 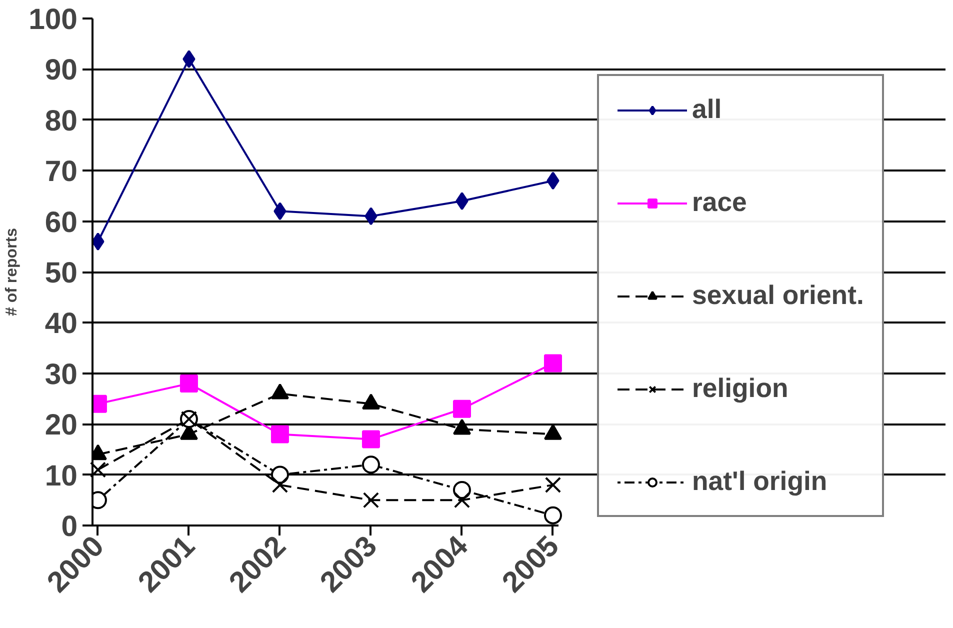 What do you see at coordinates (61, 425) in the screenshot?
I see `y-tick-label: 20` at bounding box center [61, 425].